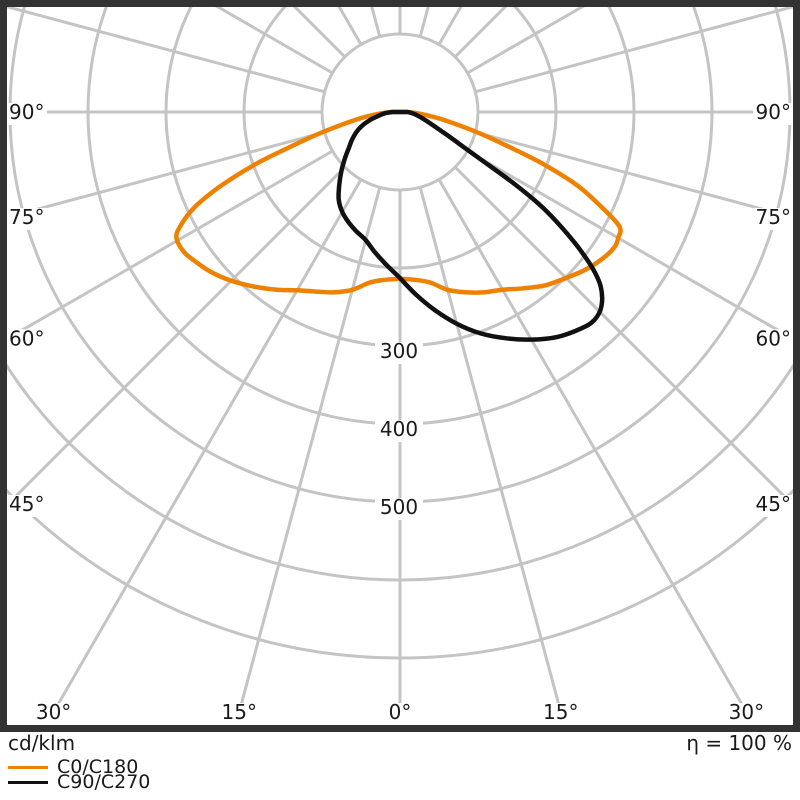  Describe the element at coordinates (28, 767) in the screenshot. I see `legend-swatch-c0-c180` at that location.